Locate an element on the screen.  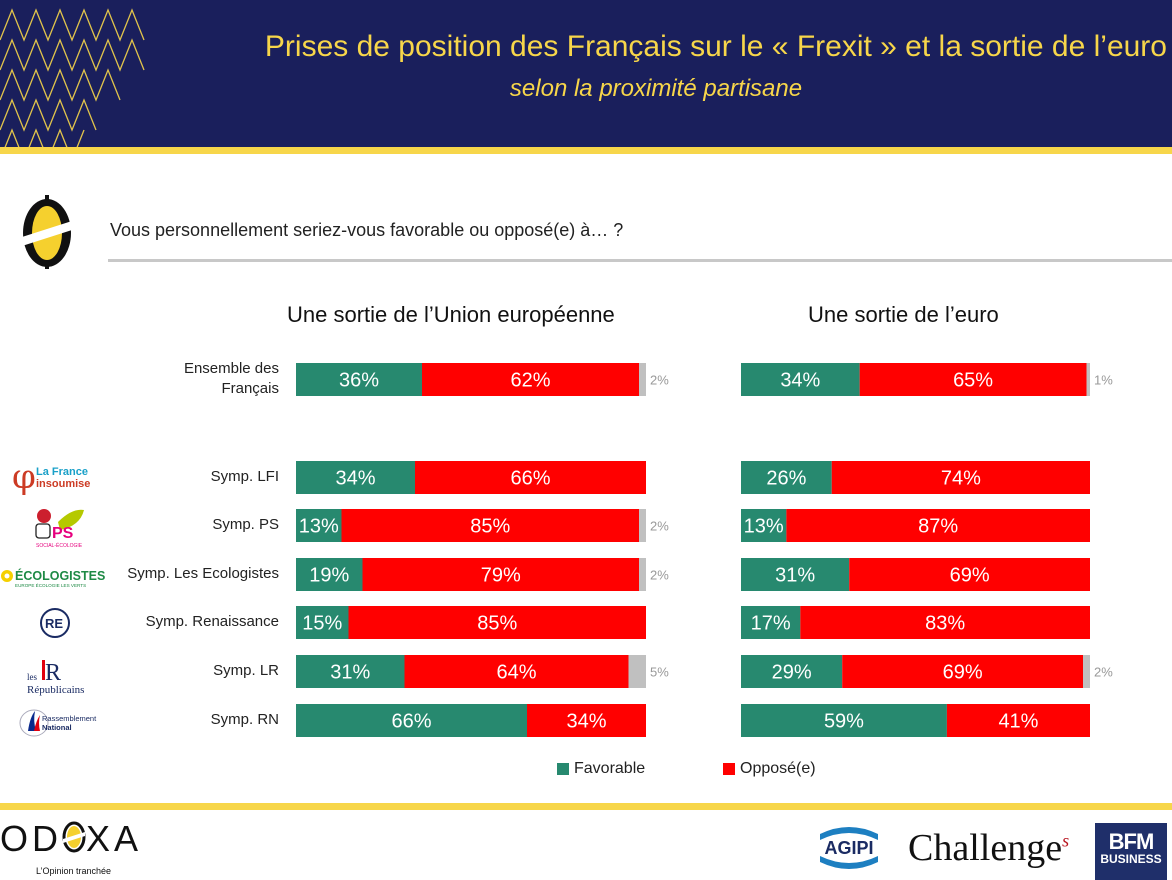
data-label-oppose: 83% is located at coordinates (945, 624).